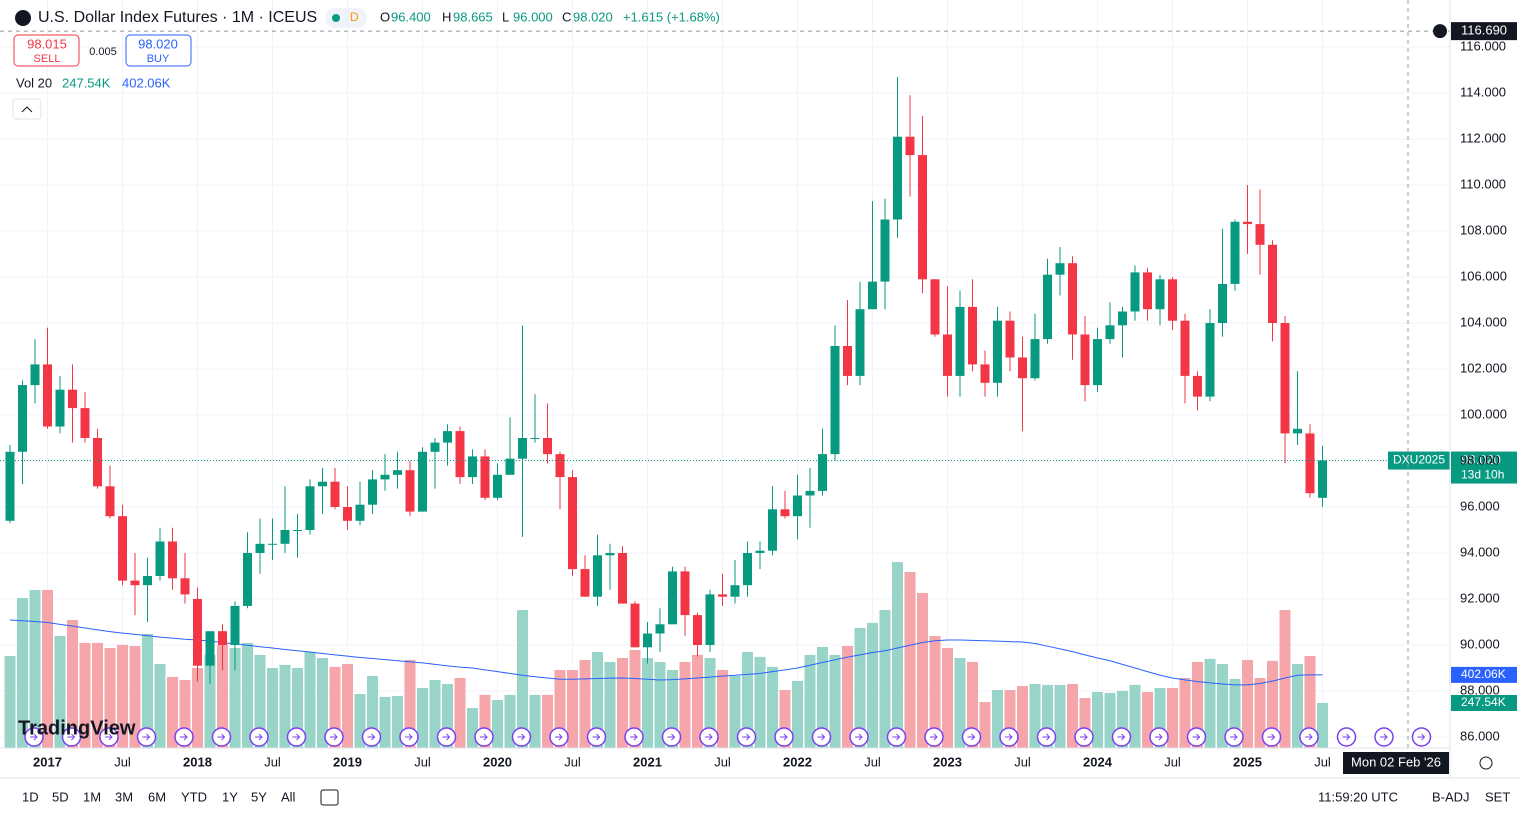 The image size is (1520, 818). What do you see at coordinates (30, 796) in the screenshot?
I see `range-button: 1D` at bounding box center [30, 796].